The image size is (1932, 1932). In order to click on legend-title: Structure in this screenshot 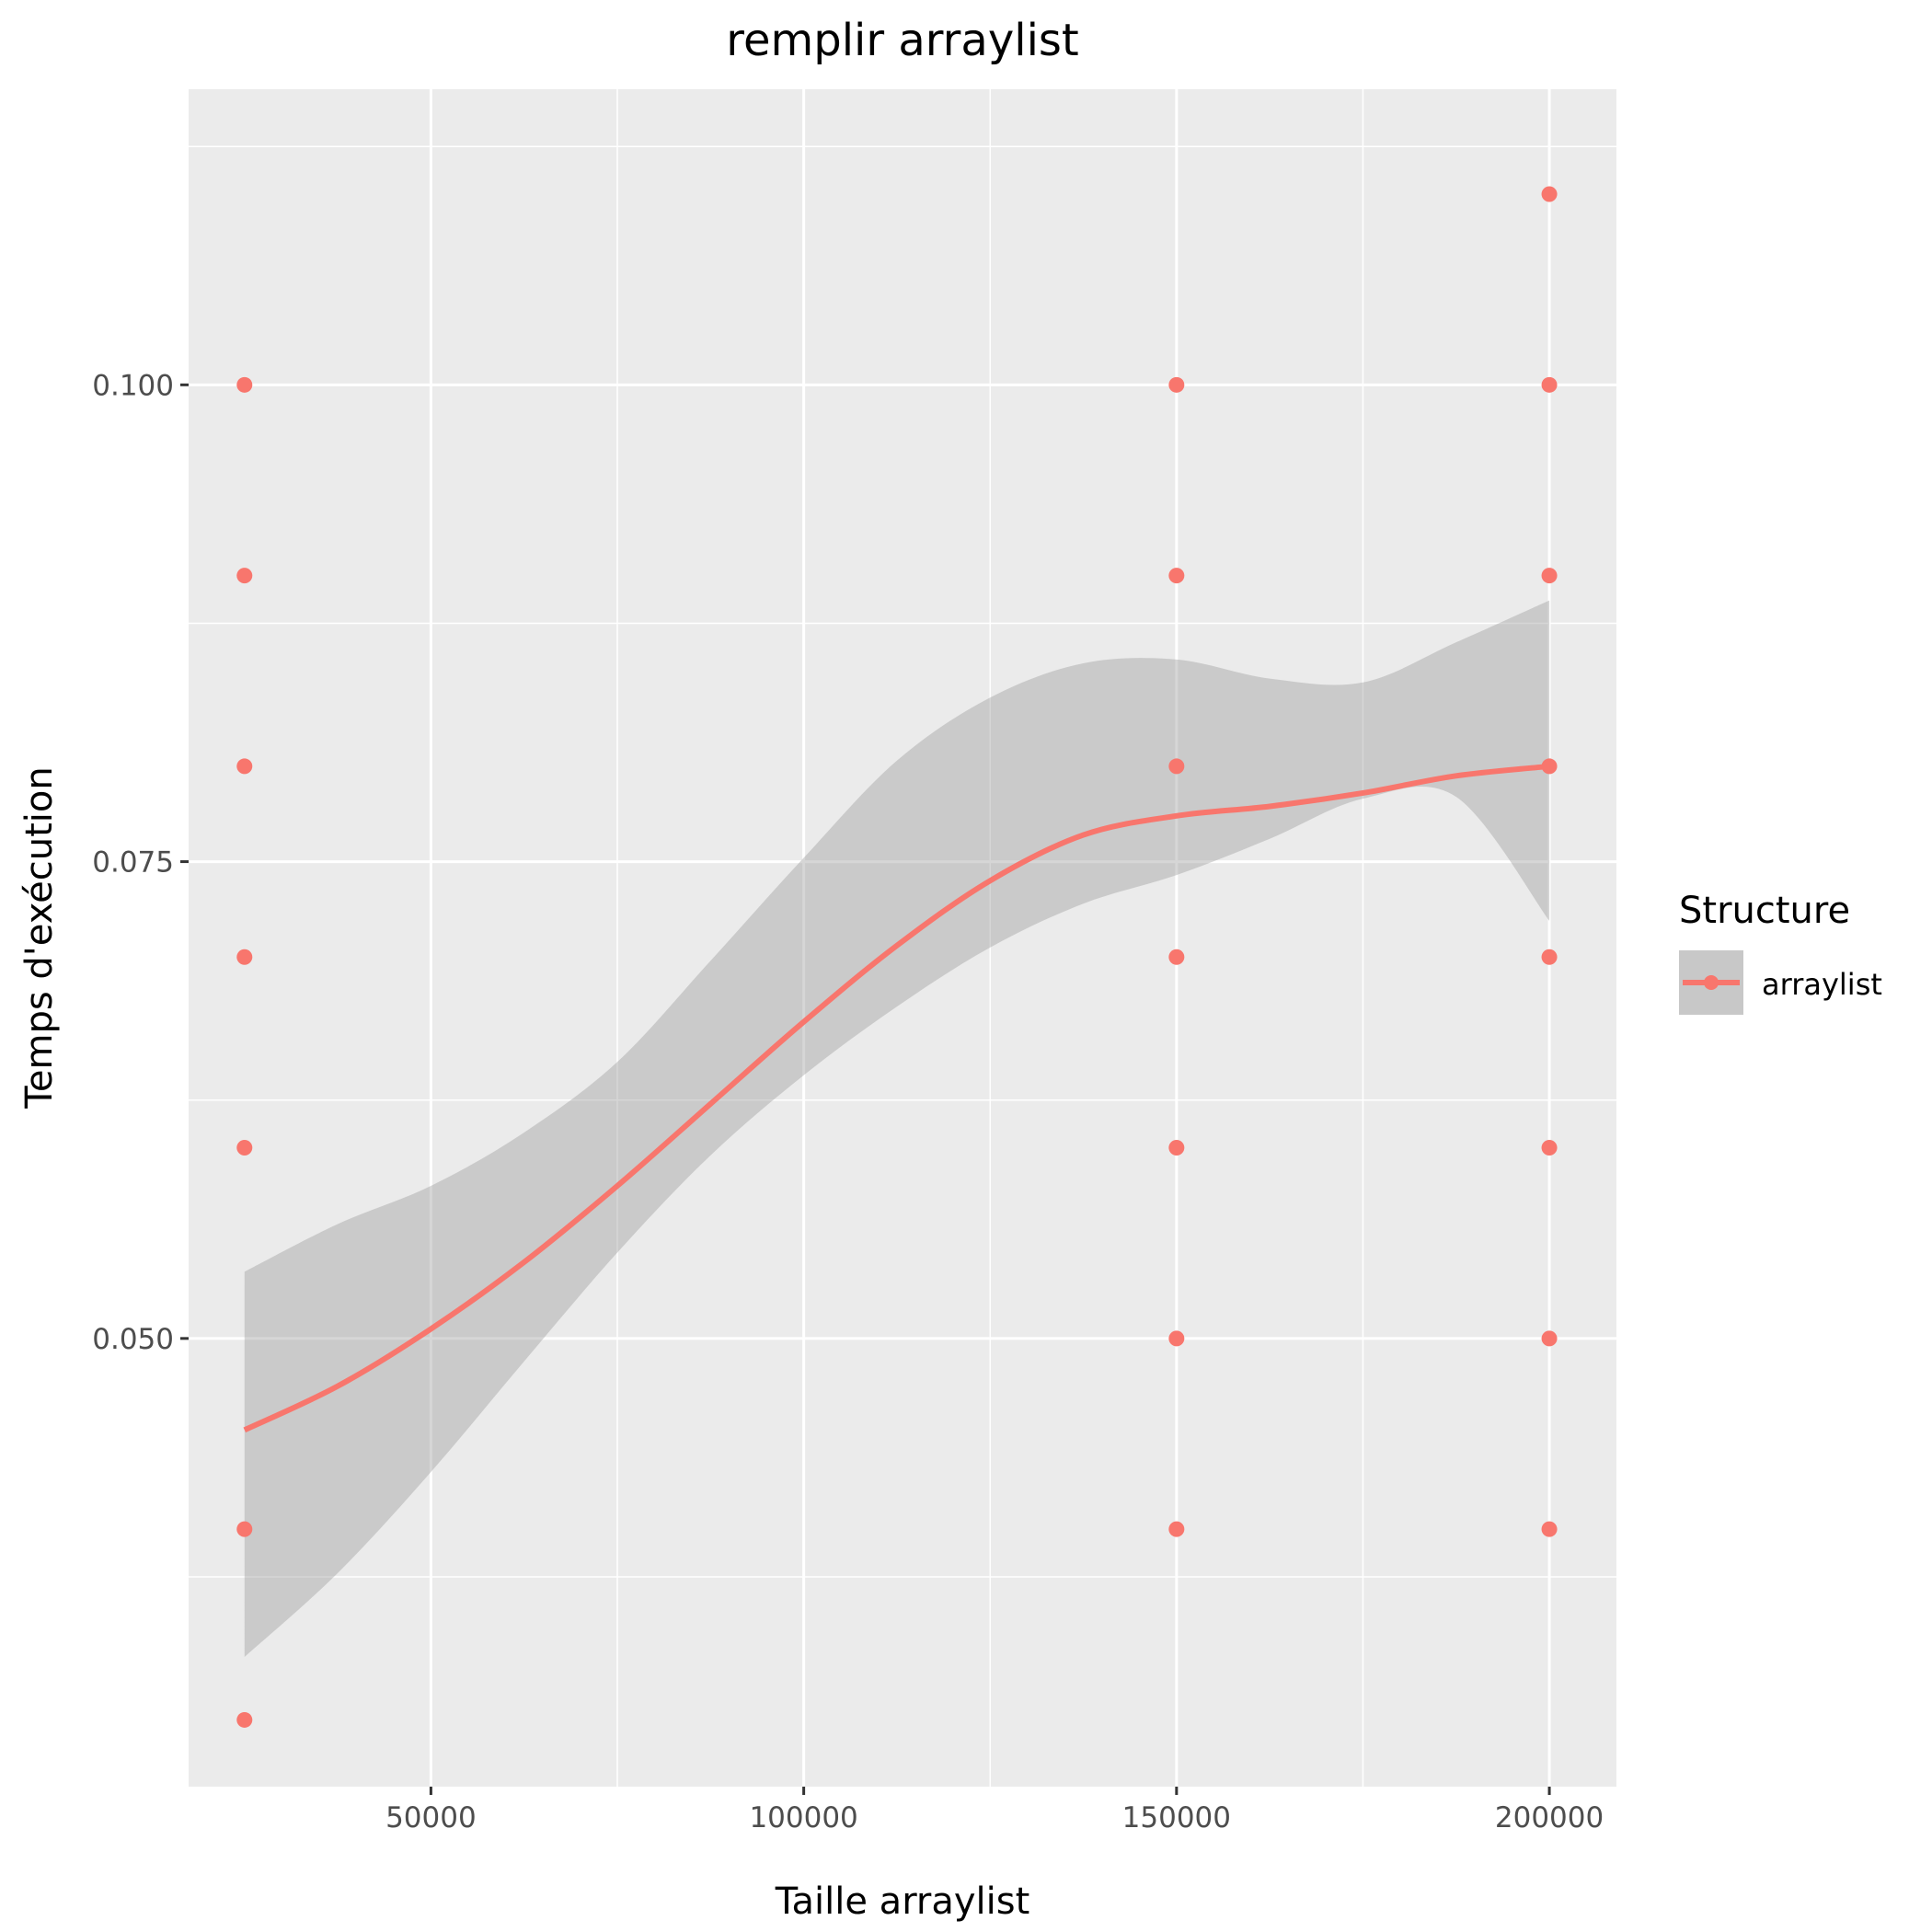, I will do `click(1764, 911)`.